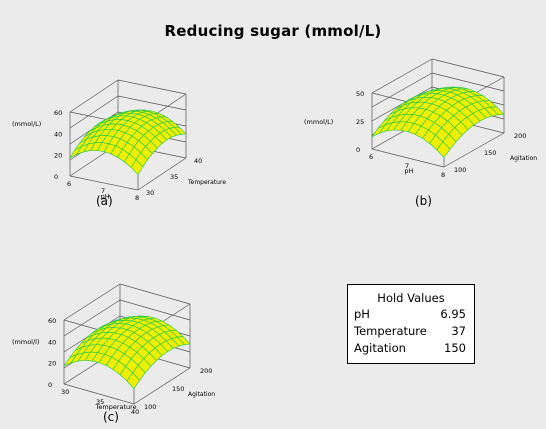 The image size is (546, 429). What do you see at coordinates (408, 171) in the screenshot?
I see `x-axis-label: pH` at bounding box center [408, 171].